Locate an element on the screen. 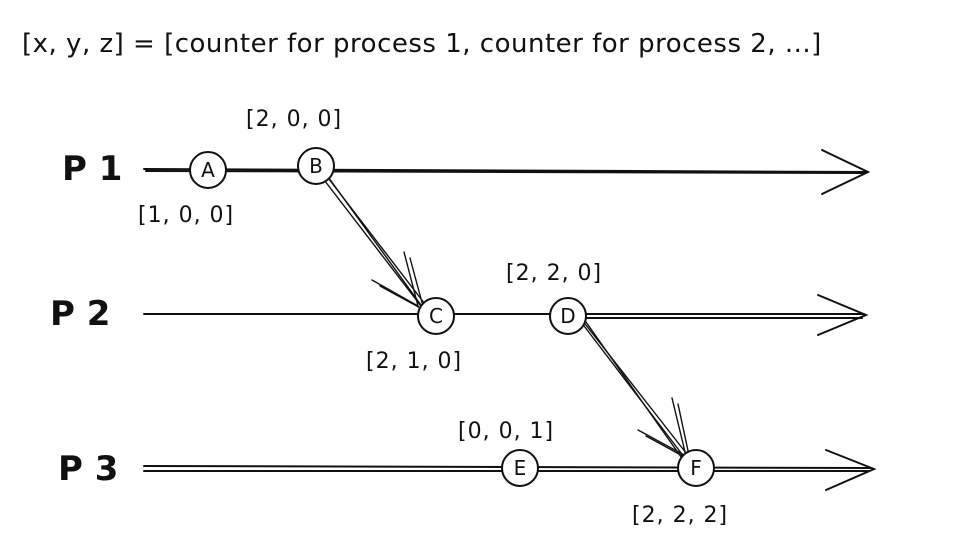 The height and width of the screenshot is (542, 954). vector-label-c: [2, 1, 0] is located at coordinates (414, 361).